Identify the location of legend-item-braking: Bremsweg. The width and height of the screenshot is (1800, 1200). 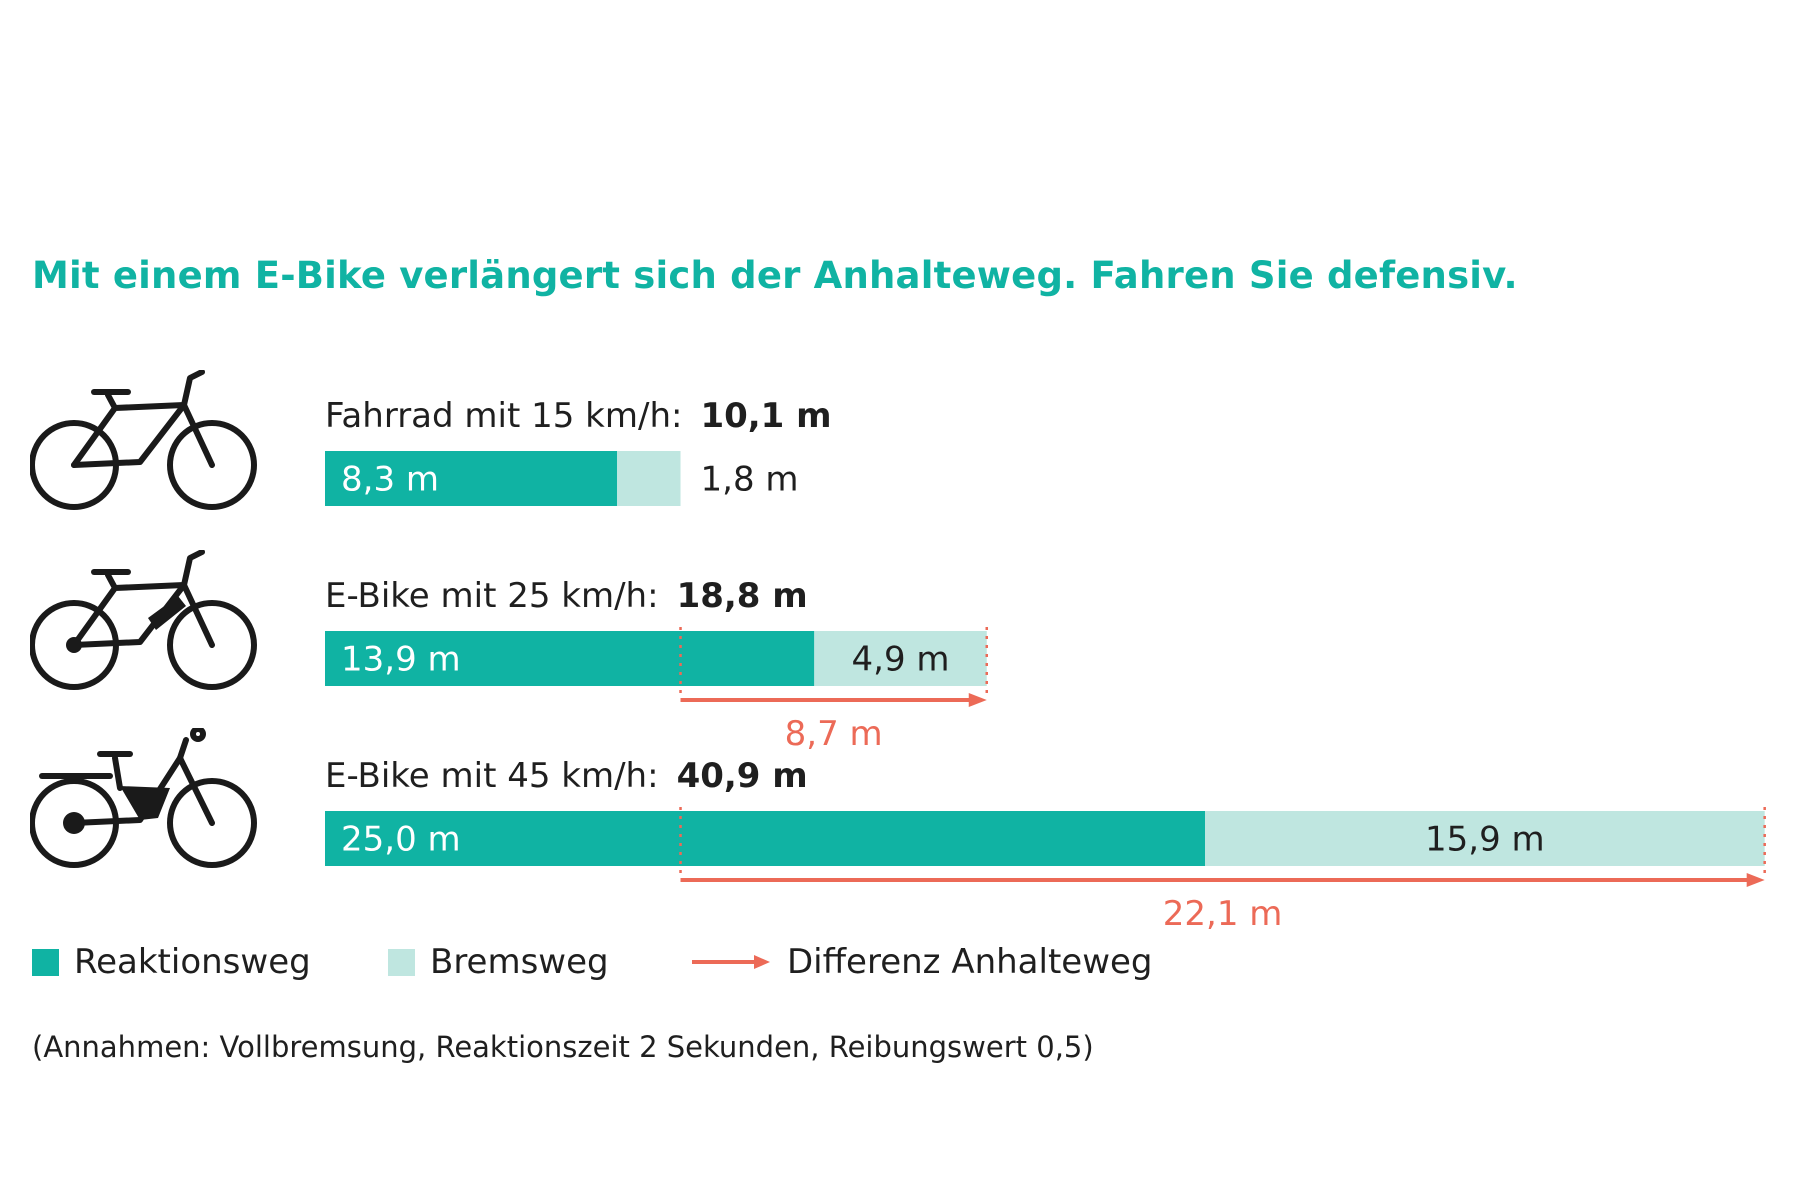
(498, 962).